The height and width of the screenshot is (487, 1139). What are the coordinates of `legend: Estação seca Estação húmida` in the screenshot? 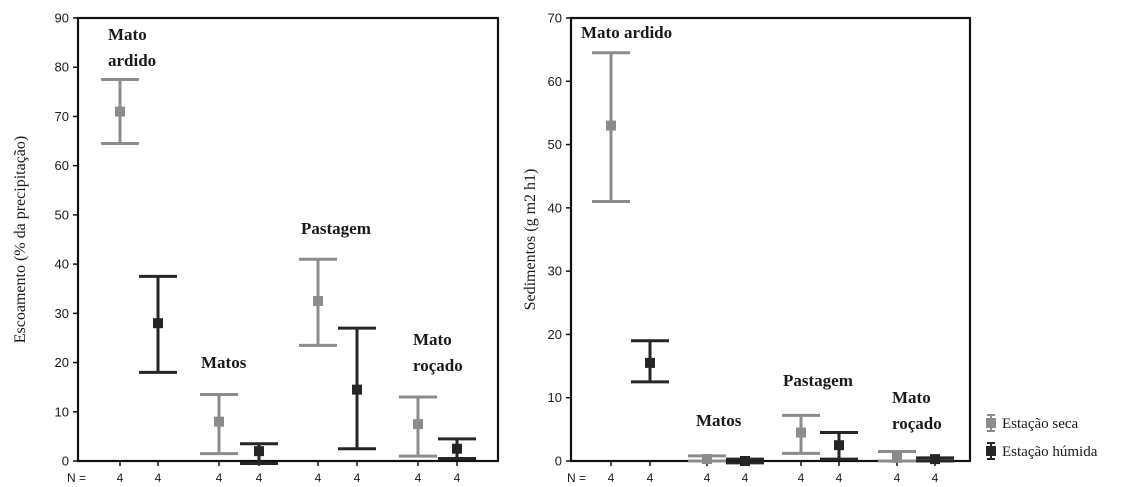 It's located at (1042, 437).